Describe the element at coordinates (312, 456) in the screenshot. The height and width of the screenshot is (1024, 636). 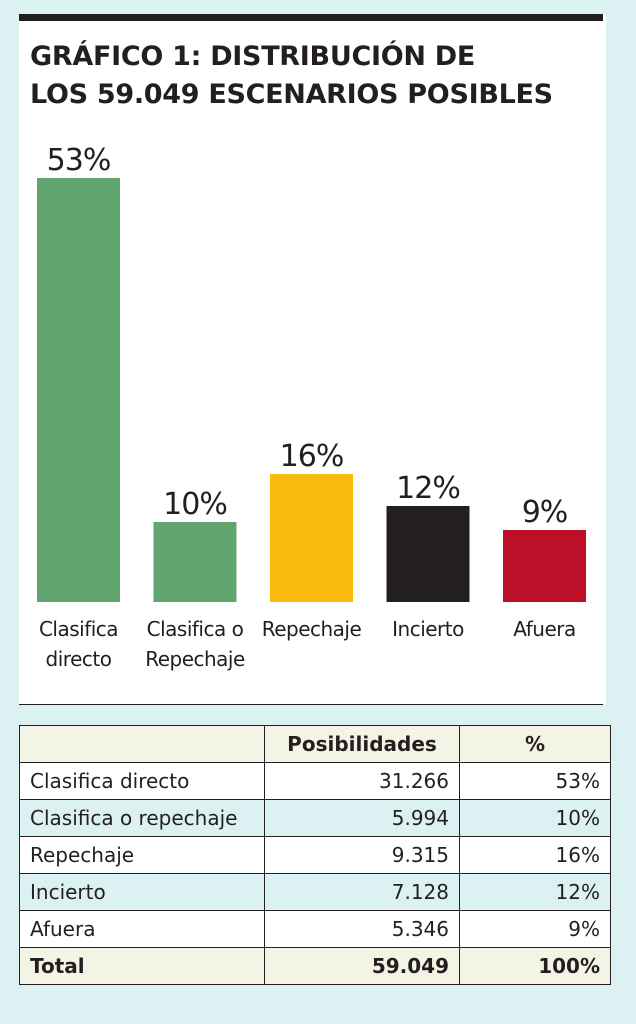
I see `bar-value-label: 16%` at that location.